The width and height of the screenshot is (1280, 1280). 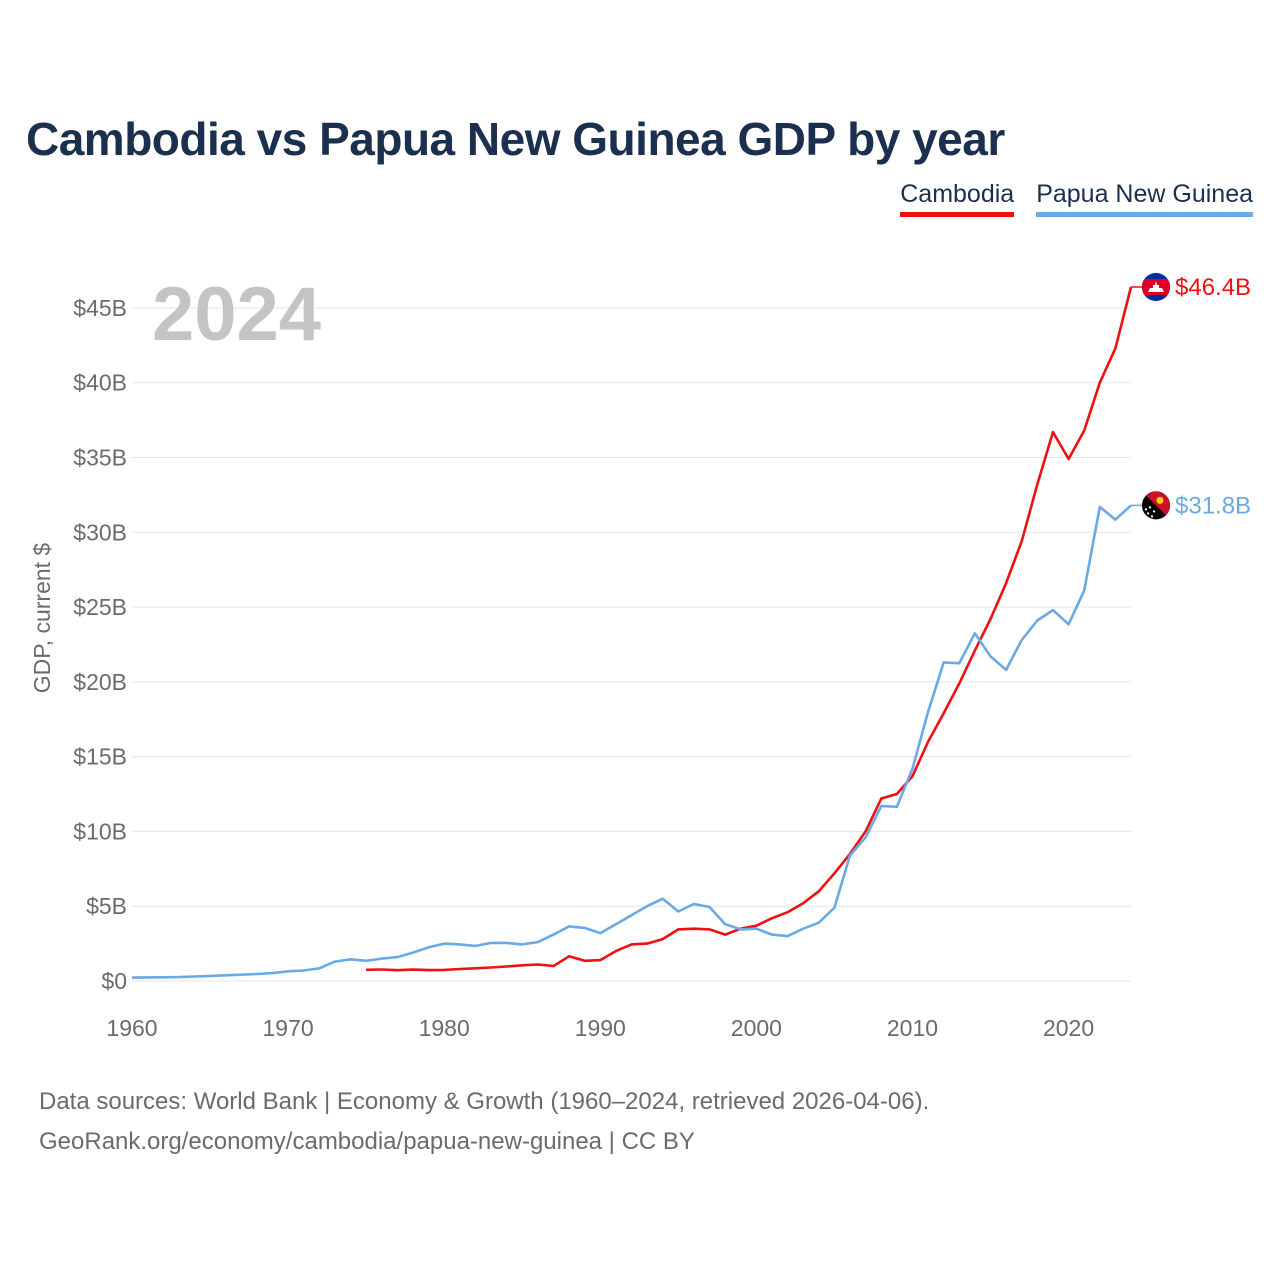 I want to click on x-tick-label: 1960, so click(x=131, y=1028).